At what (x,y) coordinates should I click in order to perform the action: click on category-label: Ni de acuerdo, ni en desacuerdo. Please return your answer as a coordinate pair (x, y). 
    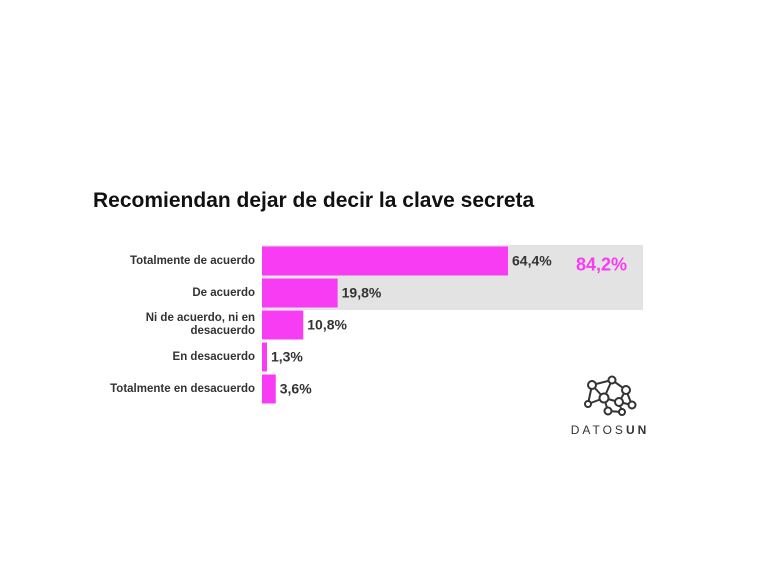
    Looking at the image, I should click on (200, 324).